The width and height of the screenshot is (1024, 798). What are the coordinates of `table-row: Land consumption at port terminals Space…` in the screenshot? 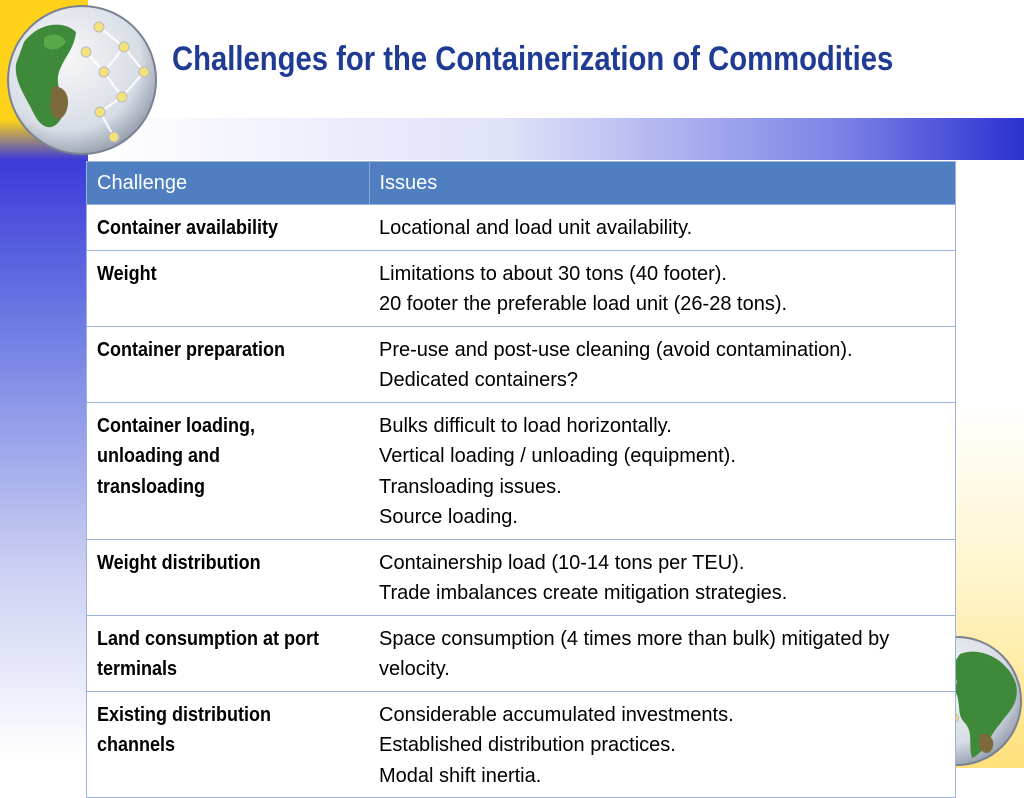 It's located at (521, 652).